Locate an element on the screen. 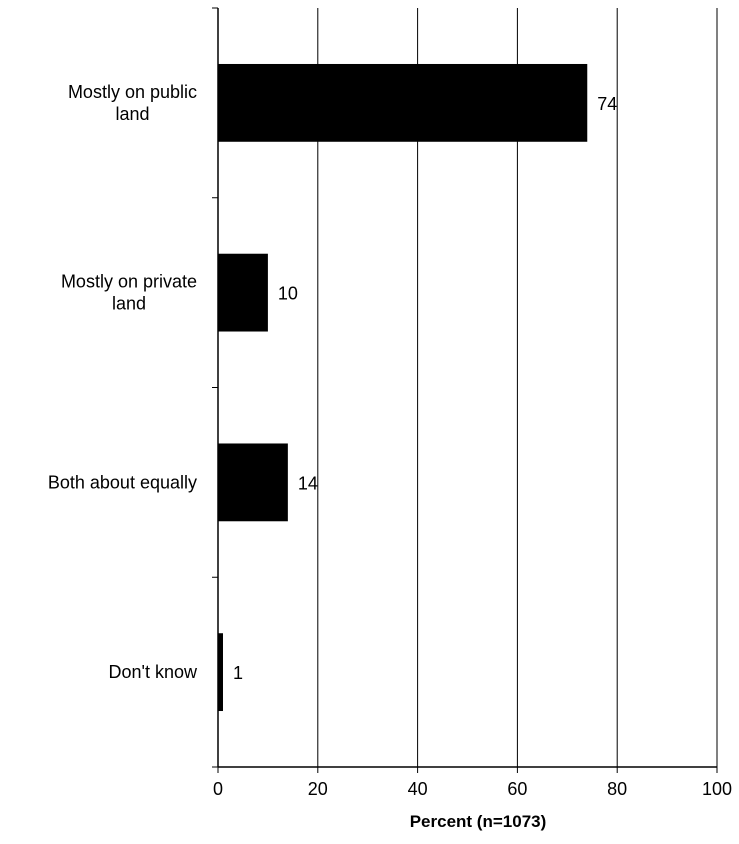 This screenshot has height=844, width=739. category-label-1: Mostly on private land is located at coordinates (129, 293).